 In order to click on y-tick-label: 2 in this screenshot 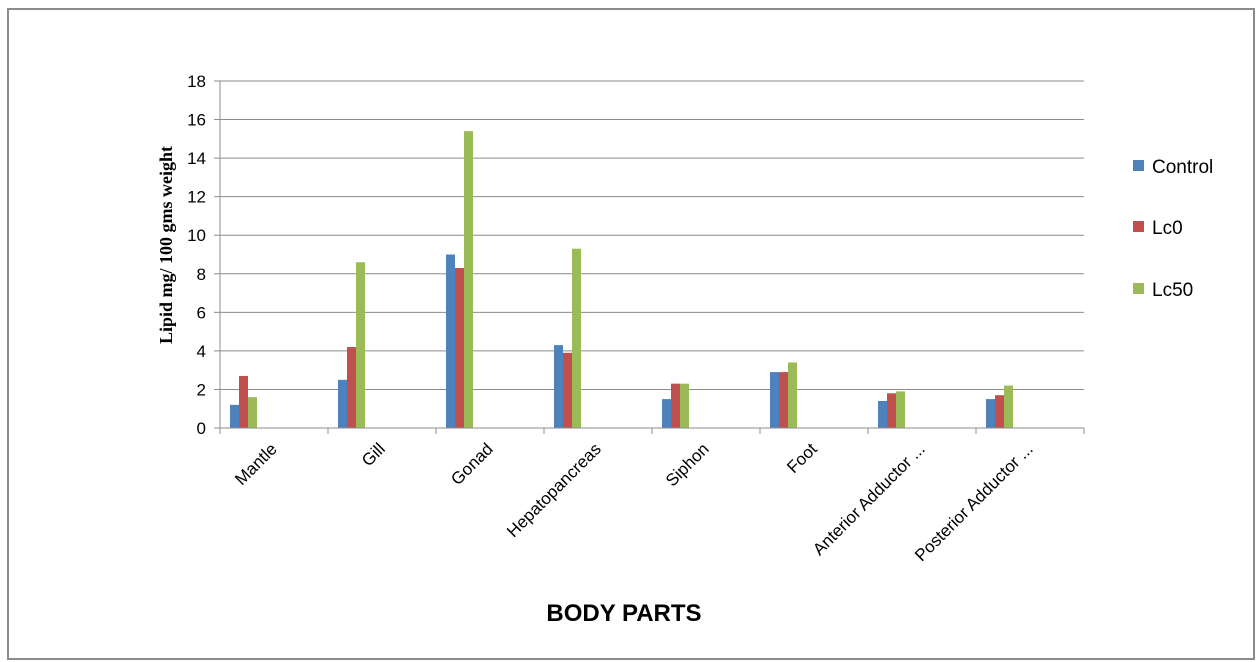, I will do `click(201, 389)`.